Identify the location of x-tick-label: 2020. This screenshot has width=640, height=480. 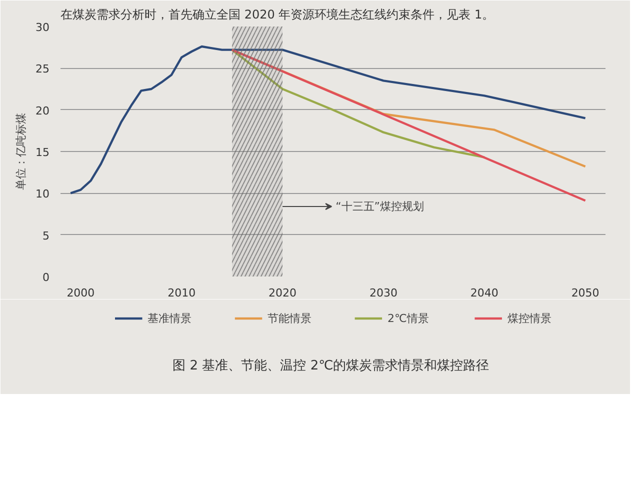
(282, 293).